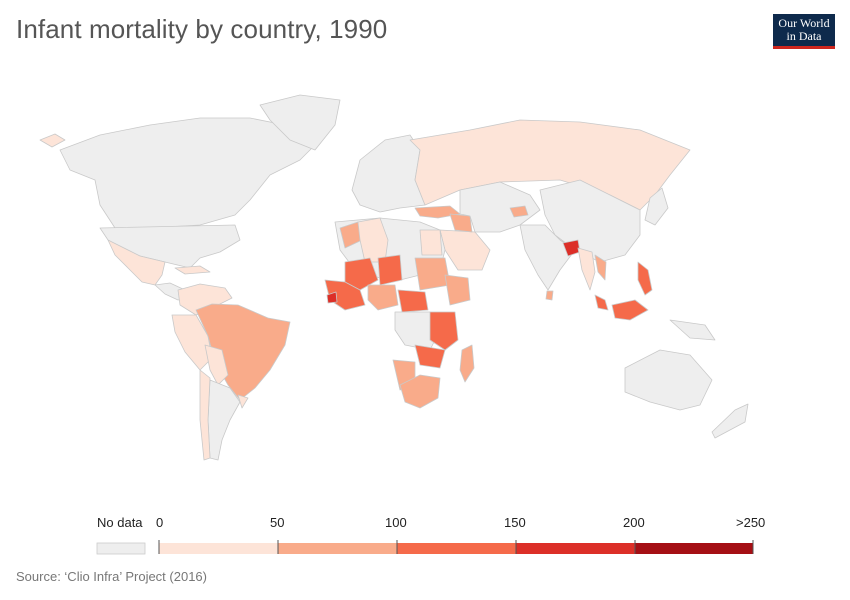 Image resolution: width=850 pixels, height=600 pixels. I want to click on country-malaysia, so click(601, 302).